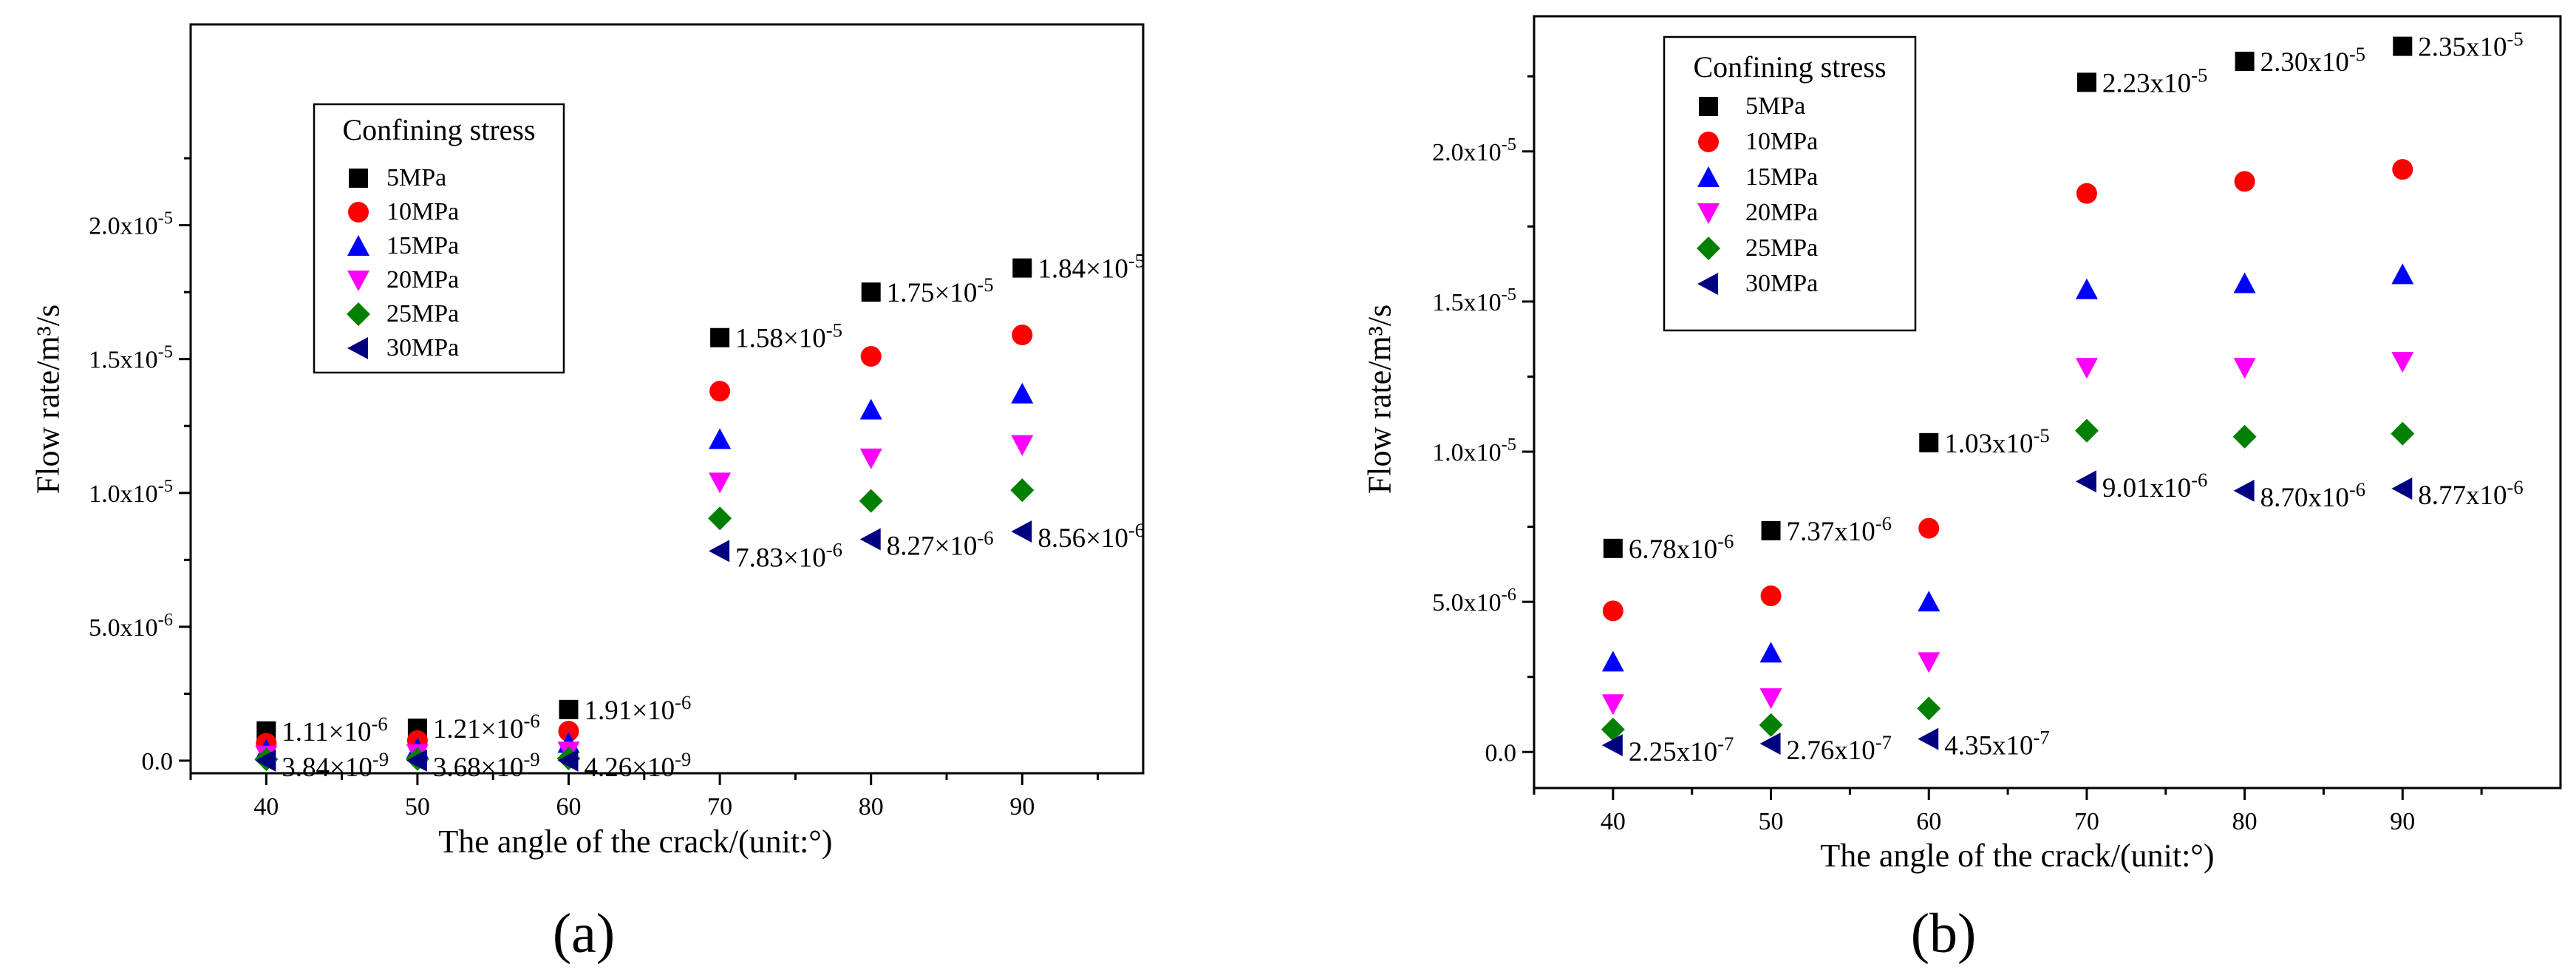  I want to click on legend-marker-15mpa, so click(1708, 176).